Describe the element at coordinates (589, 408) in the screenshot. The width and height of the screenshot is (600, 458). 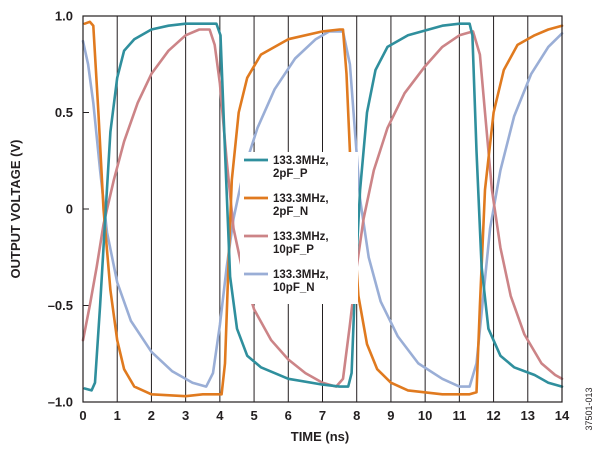
I see `figure-id: 37501-013` at that location.